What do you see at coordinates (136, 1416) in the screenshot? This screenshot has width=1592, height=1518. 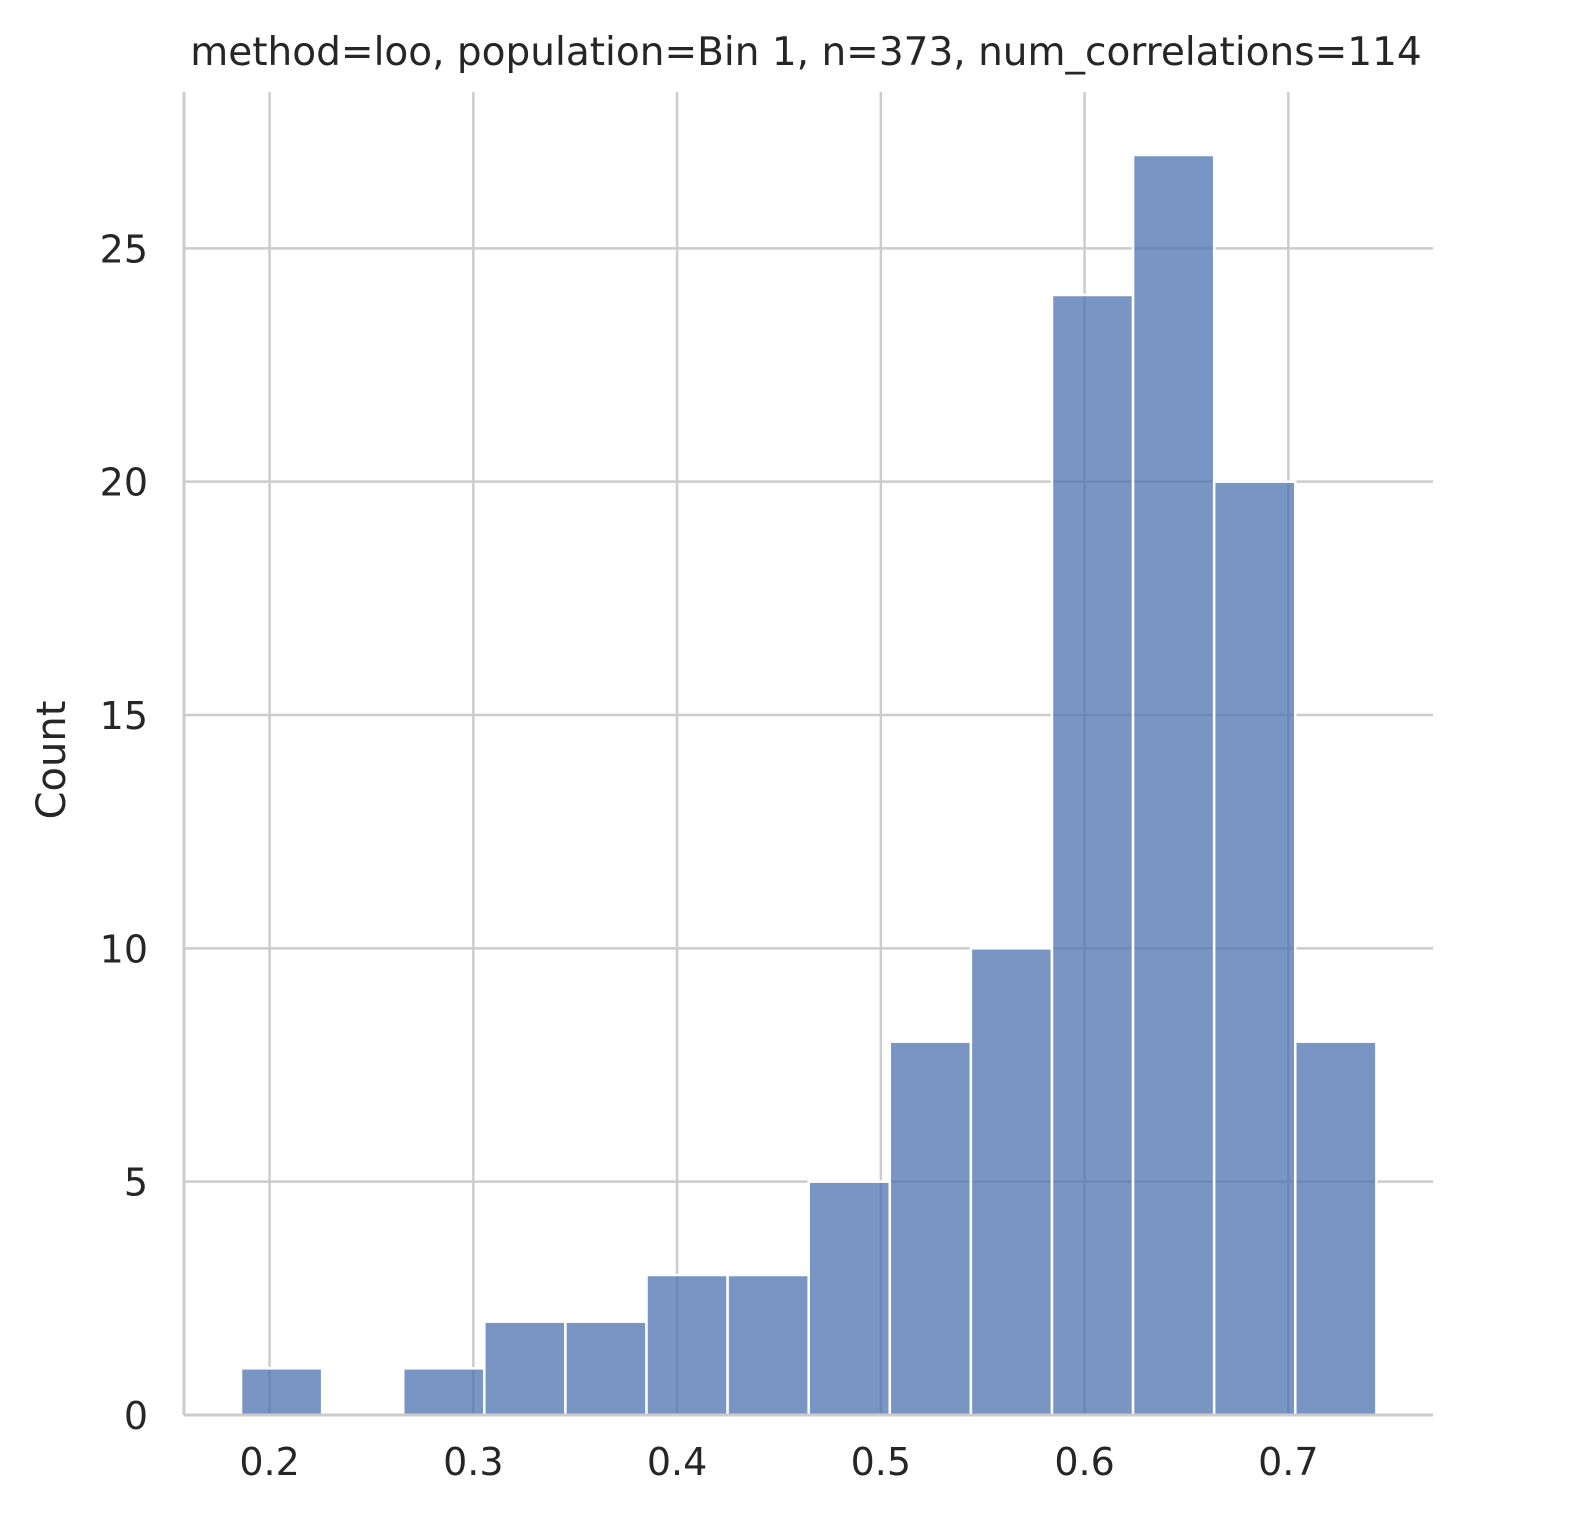 I see `y-tick-label: 0` at bounding box center [136, 1416].